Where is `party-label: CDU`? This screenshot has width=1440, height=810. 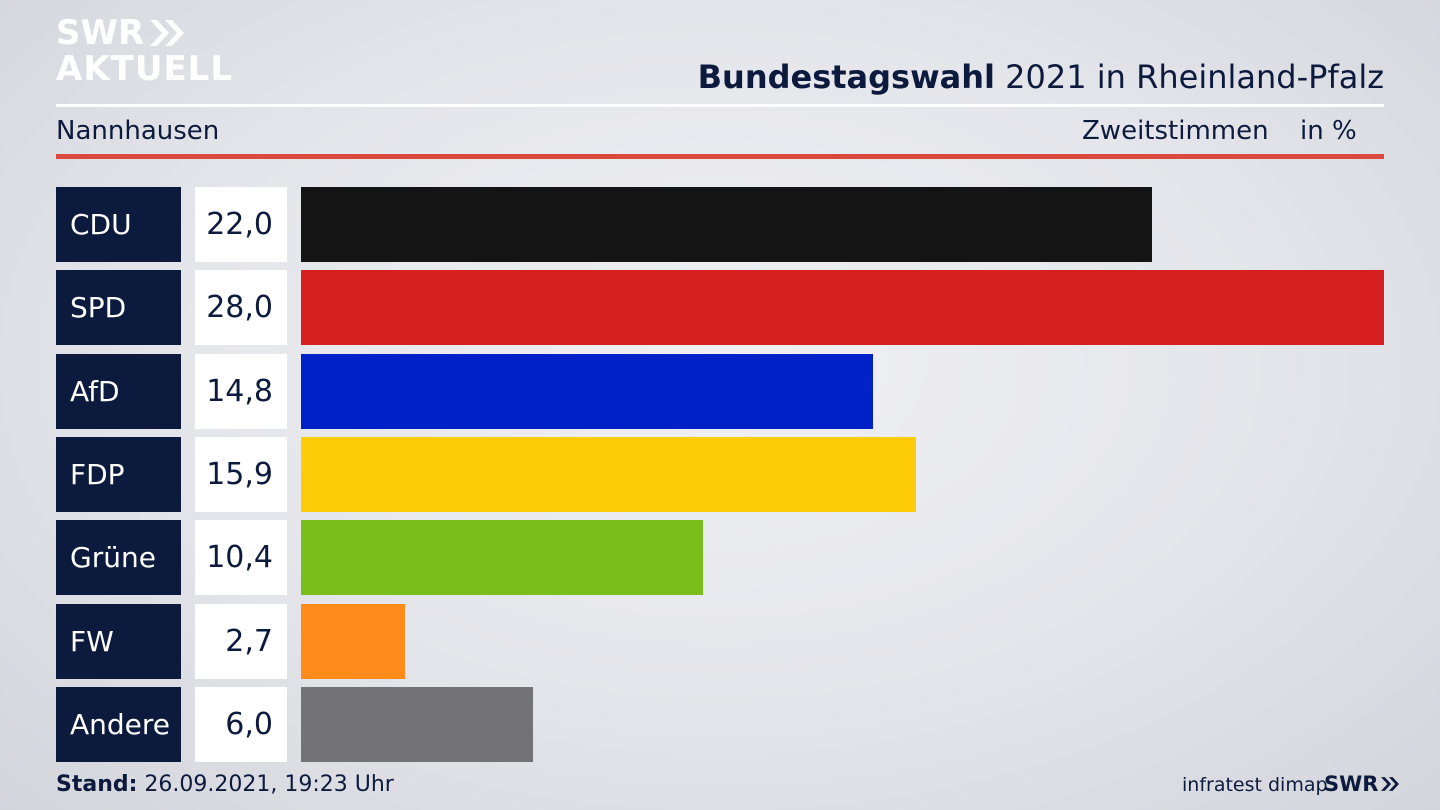
party-label: CDU is located at coordinates (118, 224).